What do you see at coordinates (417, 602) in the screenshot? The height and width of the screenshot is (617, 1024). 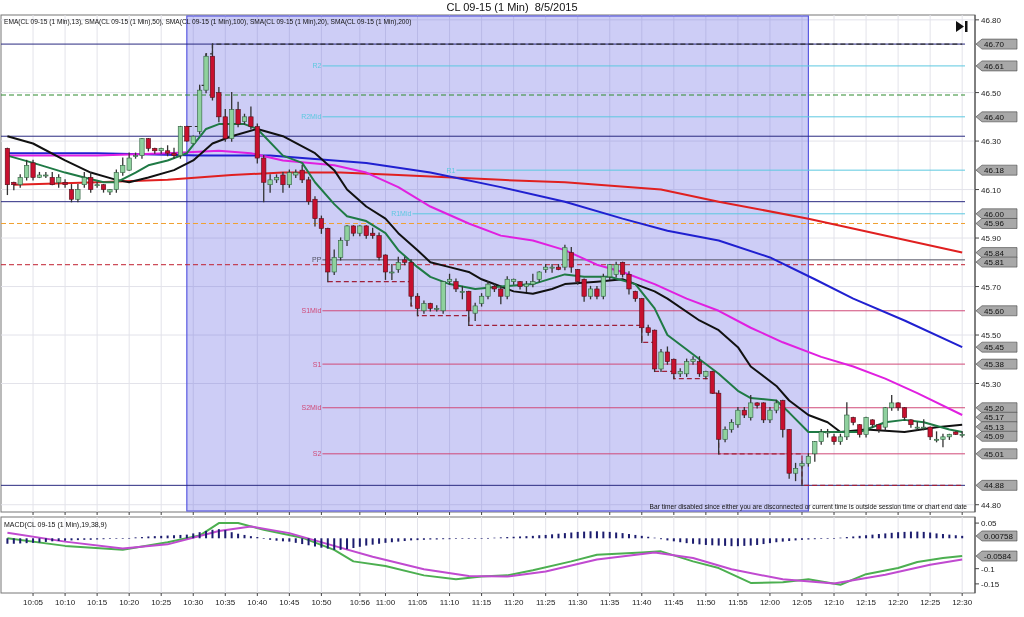 I see `x-tick-label: 11:05` at bounding box center [417, 602].